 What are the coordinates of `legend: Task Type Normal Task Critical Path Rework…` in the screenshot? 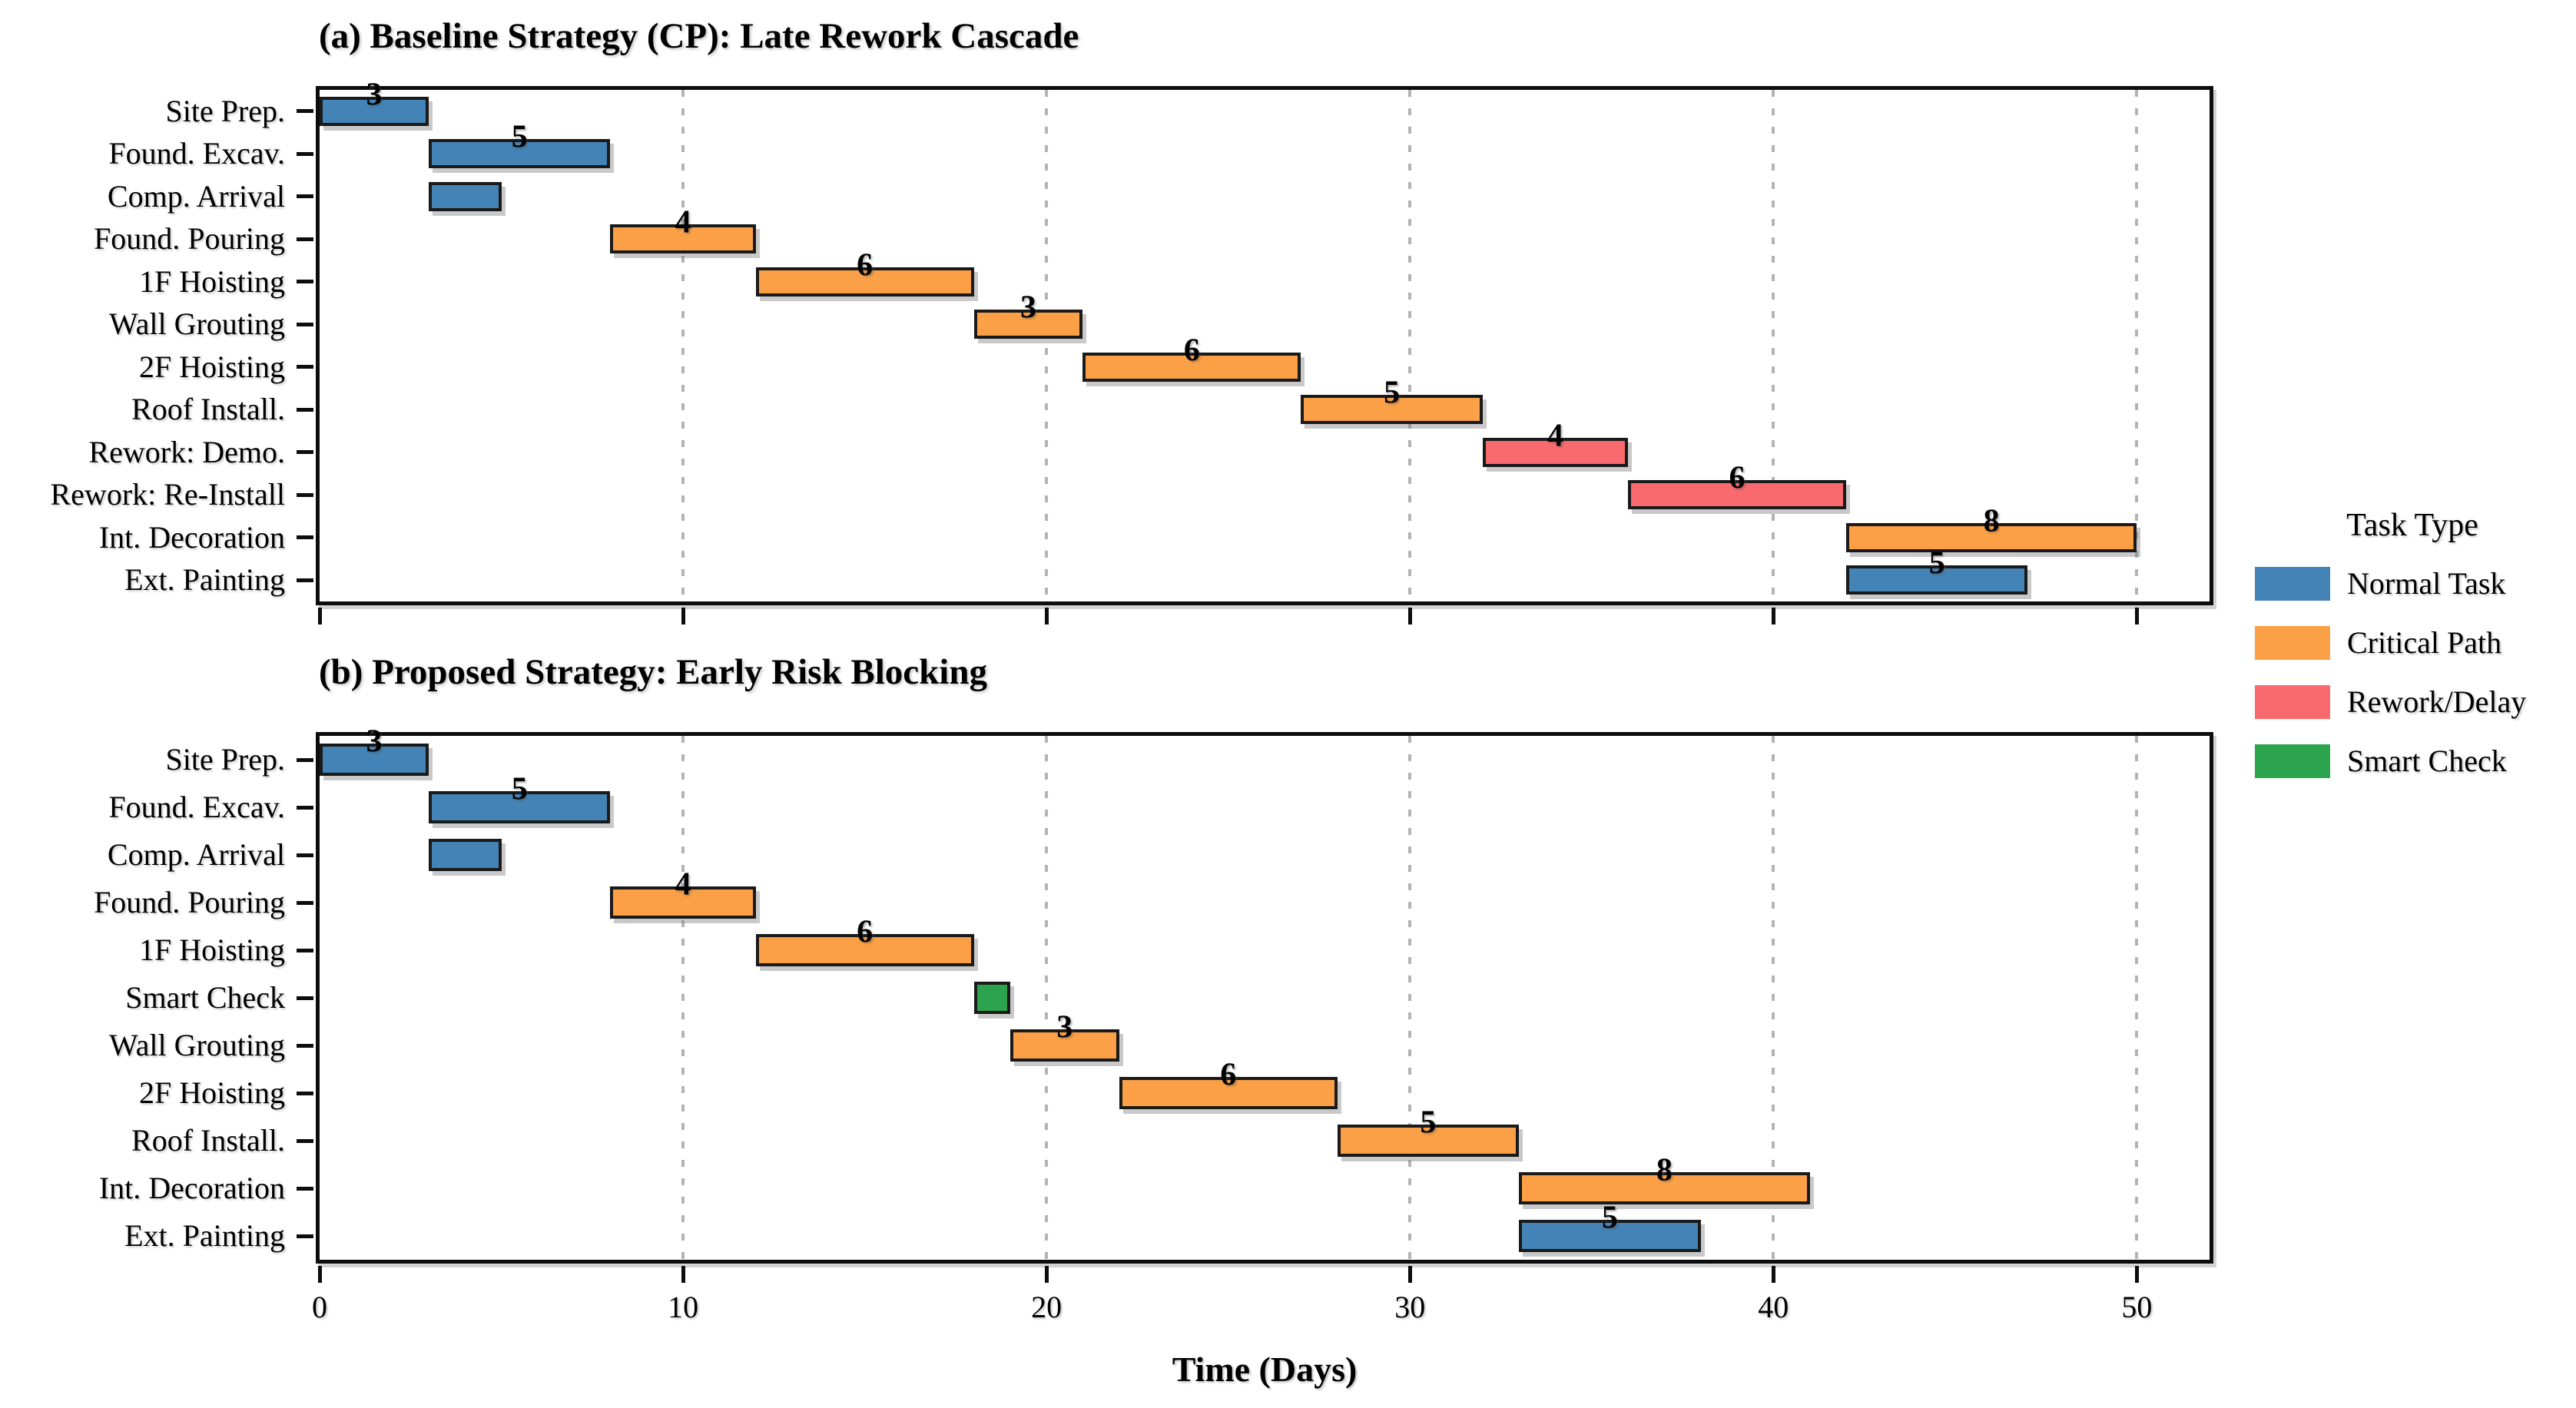 It's located at (2412, 654).